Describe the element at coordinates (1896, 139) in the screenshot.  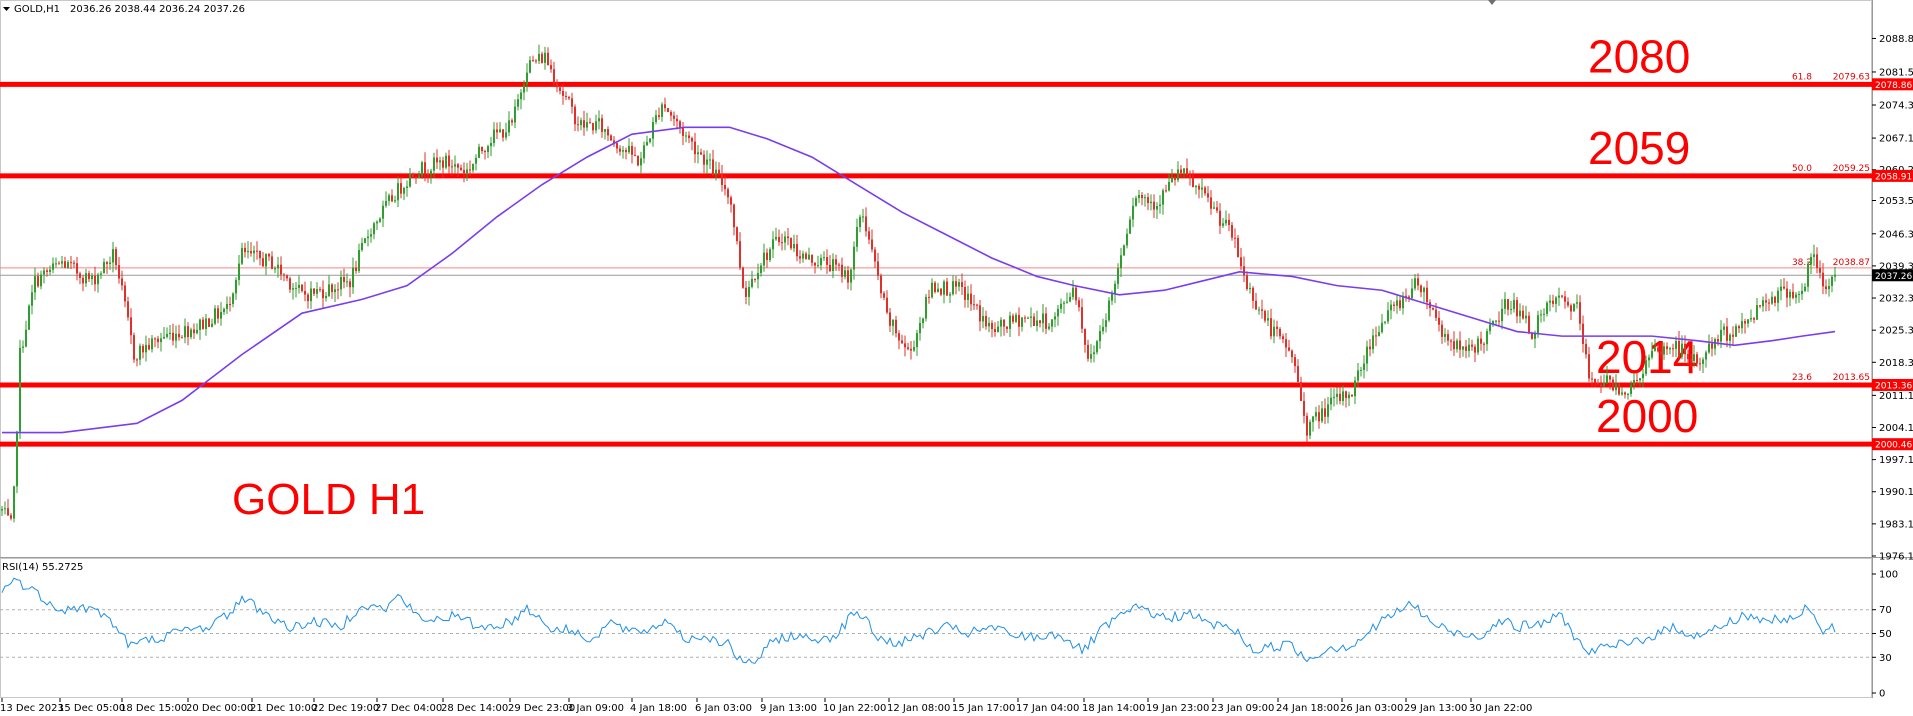
I see `y-tick-label: 2067.15` at that location.